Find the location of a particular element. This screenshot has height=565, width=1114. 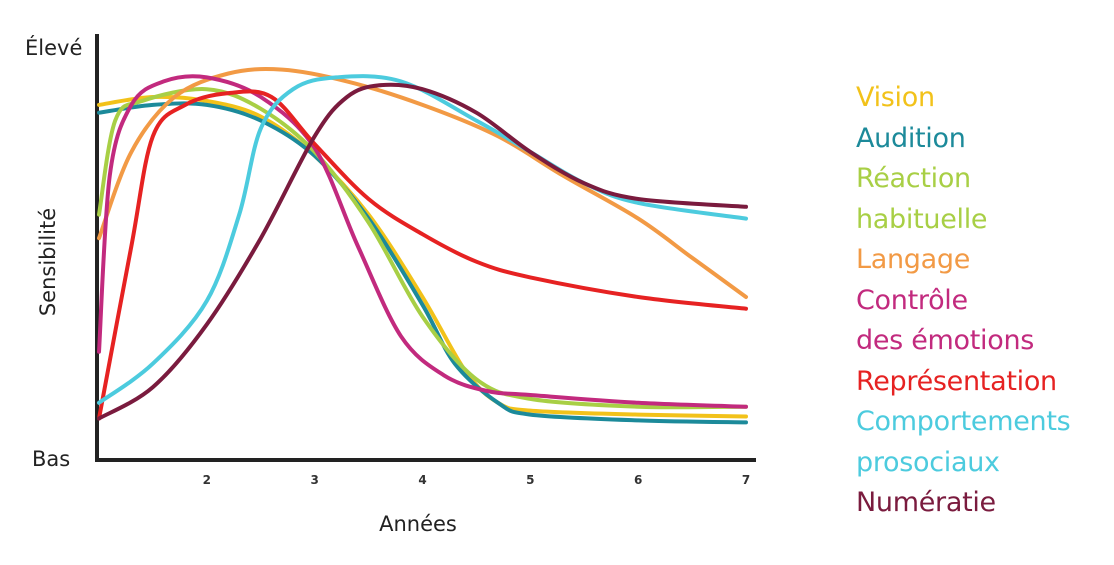

legend-entry-reaction-habituelle: Réaction habituelle is located at coordinates (922, 199).